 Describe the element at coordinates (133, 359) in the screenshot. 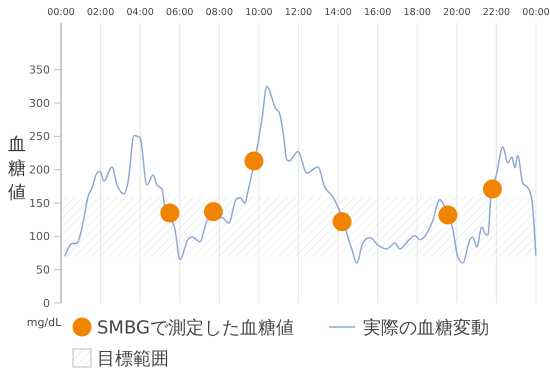

I see `legend-label: 目標範囲` at that location.